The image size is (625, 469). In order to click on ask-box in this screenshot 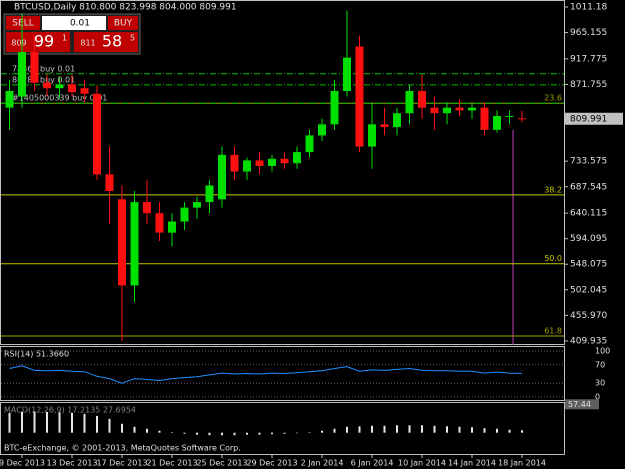, I will do `click(106, 42)`.